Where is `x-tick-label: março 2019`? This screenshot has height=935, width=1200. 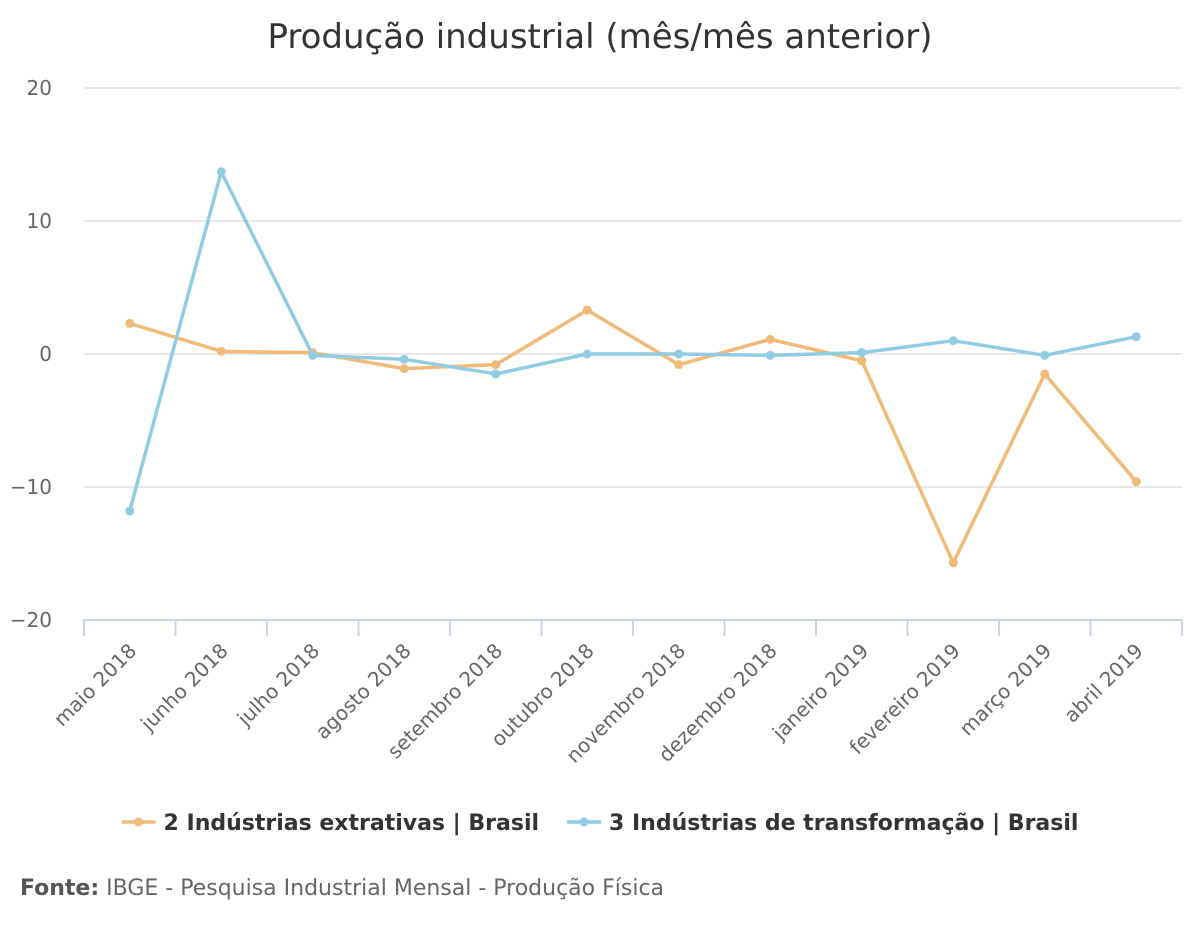 x-tick-label: março 2019 is located at coordinates (1005, 690).